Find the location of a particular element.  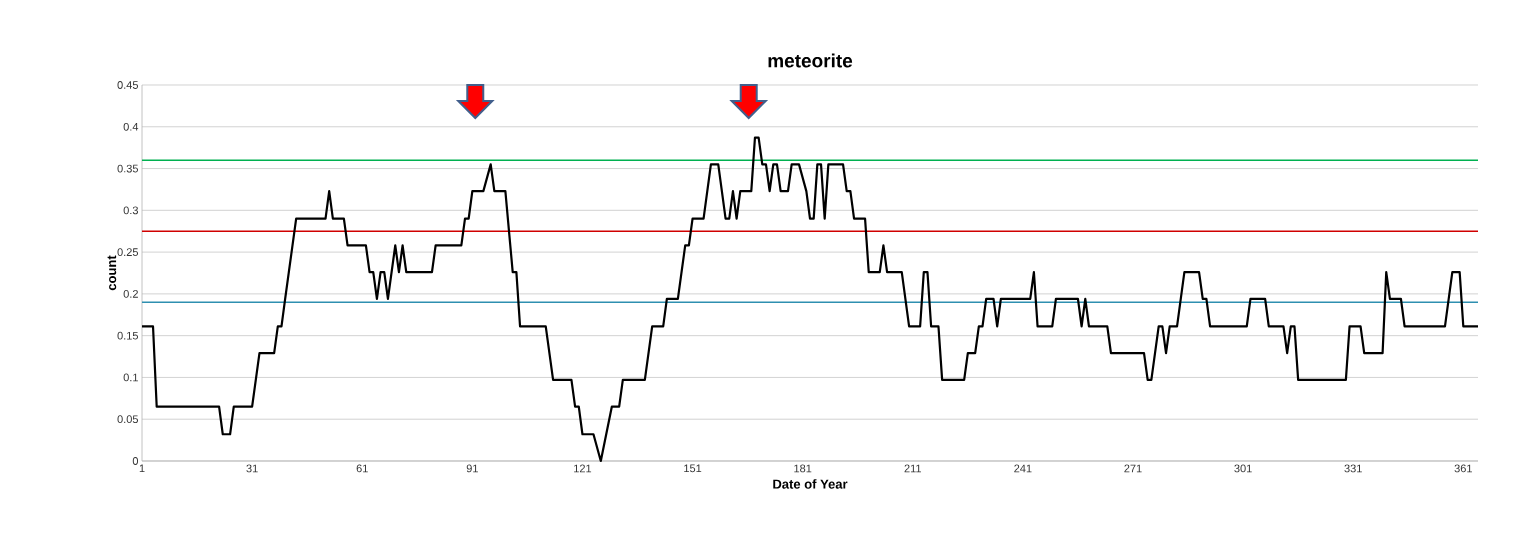

y-tick-label: 0.1 is located at coordinates (130, 377).